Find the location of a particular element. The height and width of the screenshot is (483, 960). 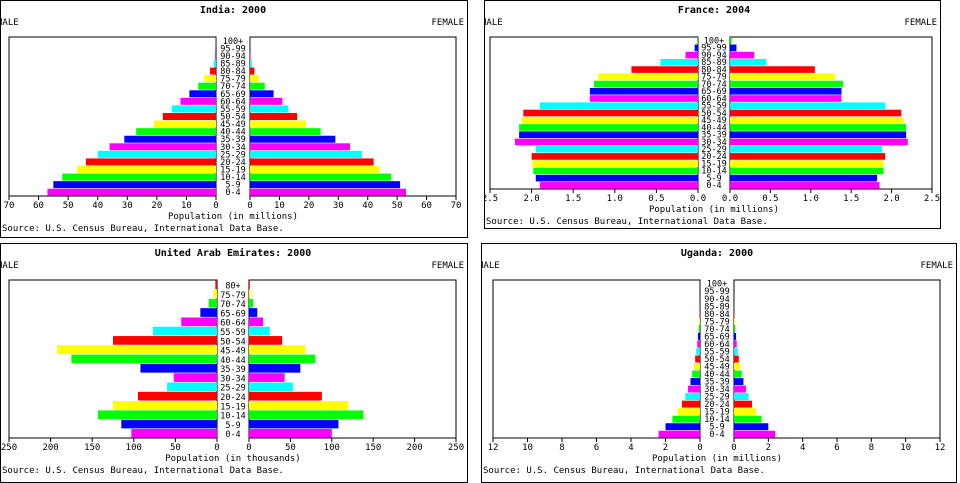

x-tick-label: 200 is located at coordinates (414, 448).